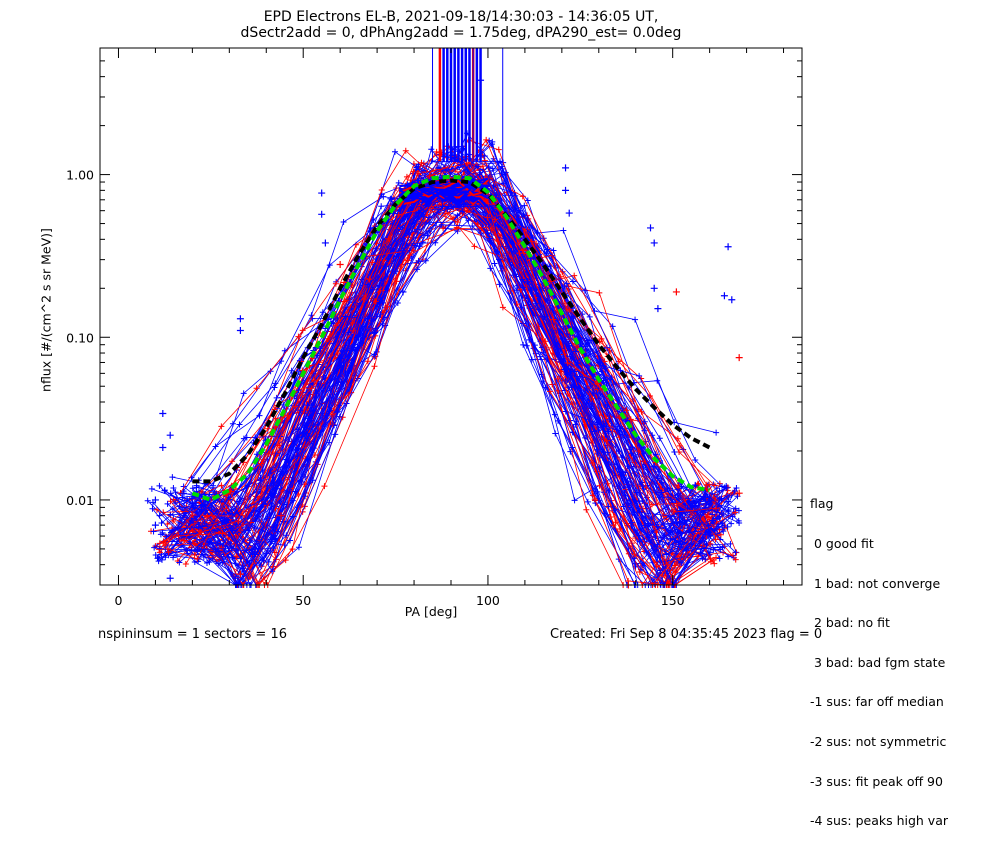  What do you see at coordinates (118, 600) in the screenshot?
I see `x-tick-label: 0` at bounding box center [118, 600].